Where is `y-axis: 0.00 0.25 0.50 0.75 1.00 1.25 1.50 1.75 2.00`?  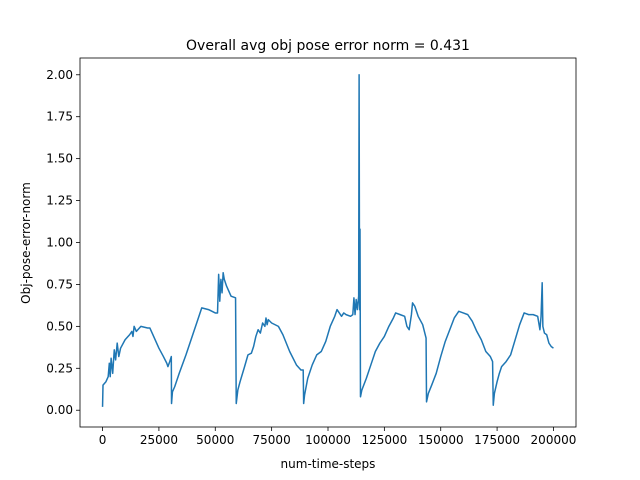 y-axis: 0.00 0.25 0.50 0.75 1.00 1.25 1.50 1.75 2.00 is located at coordinates (63, 242).